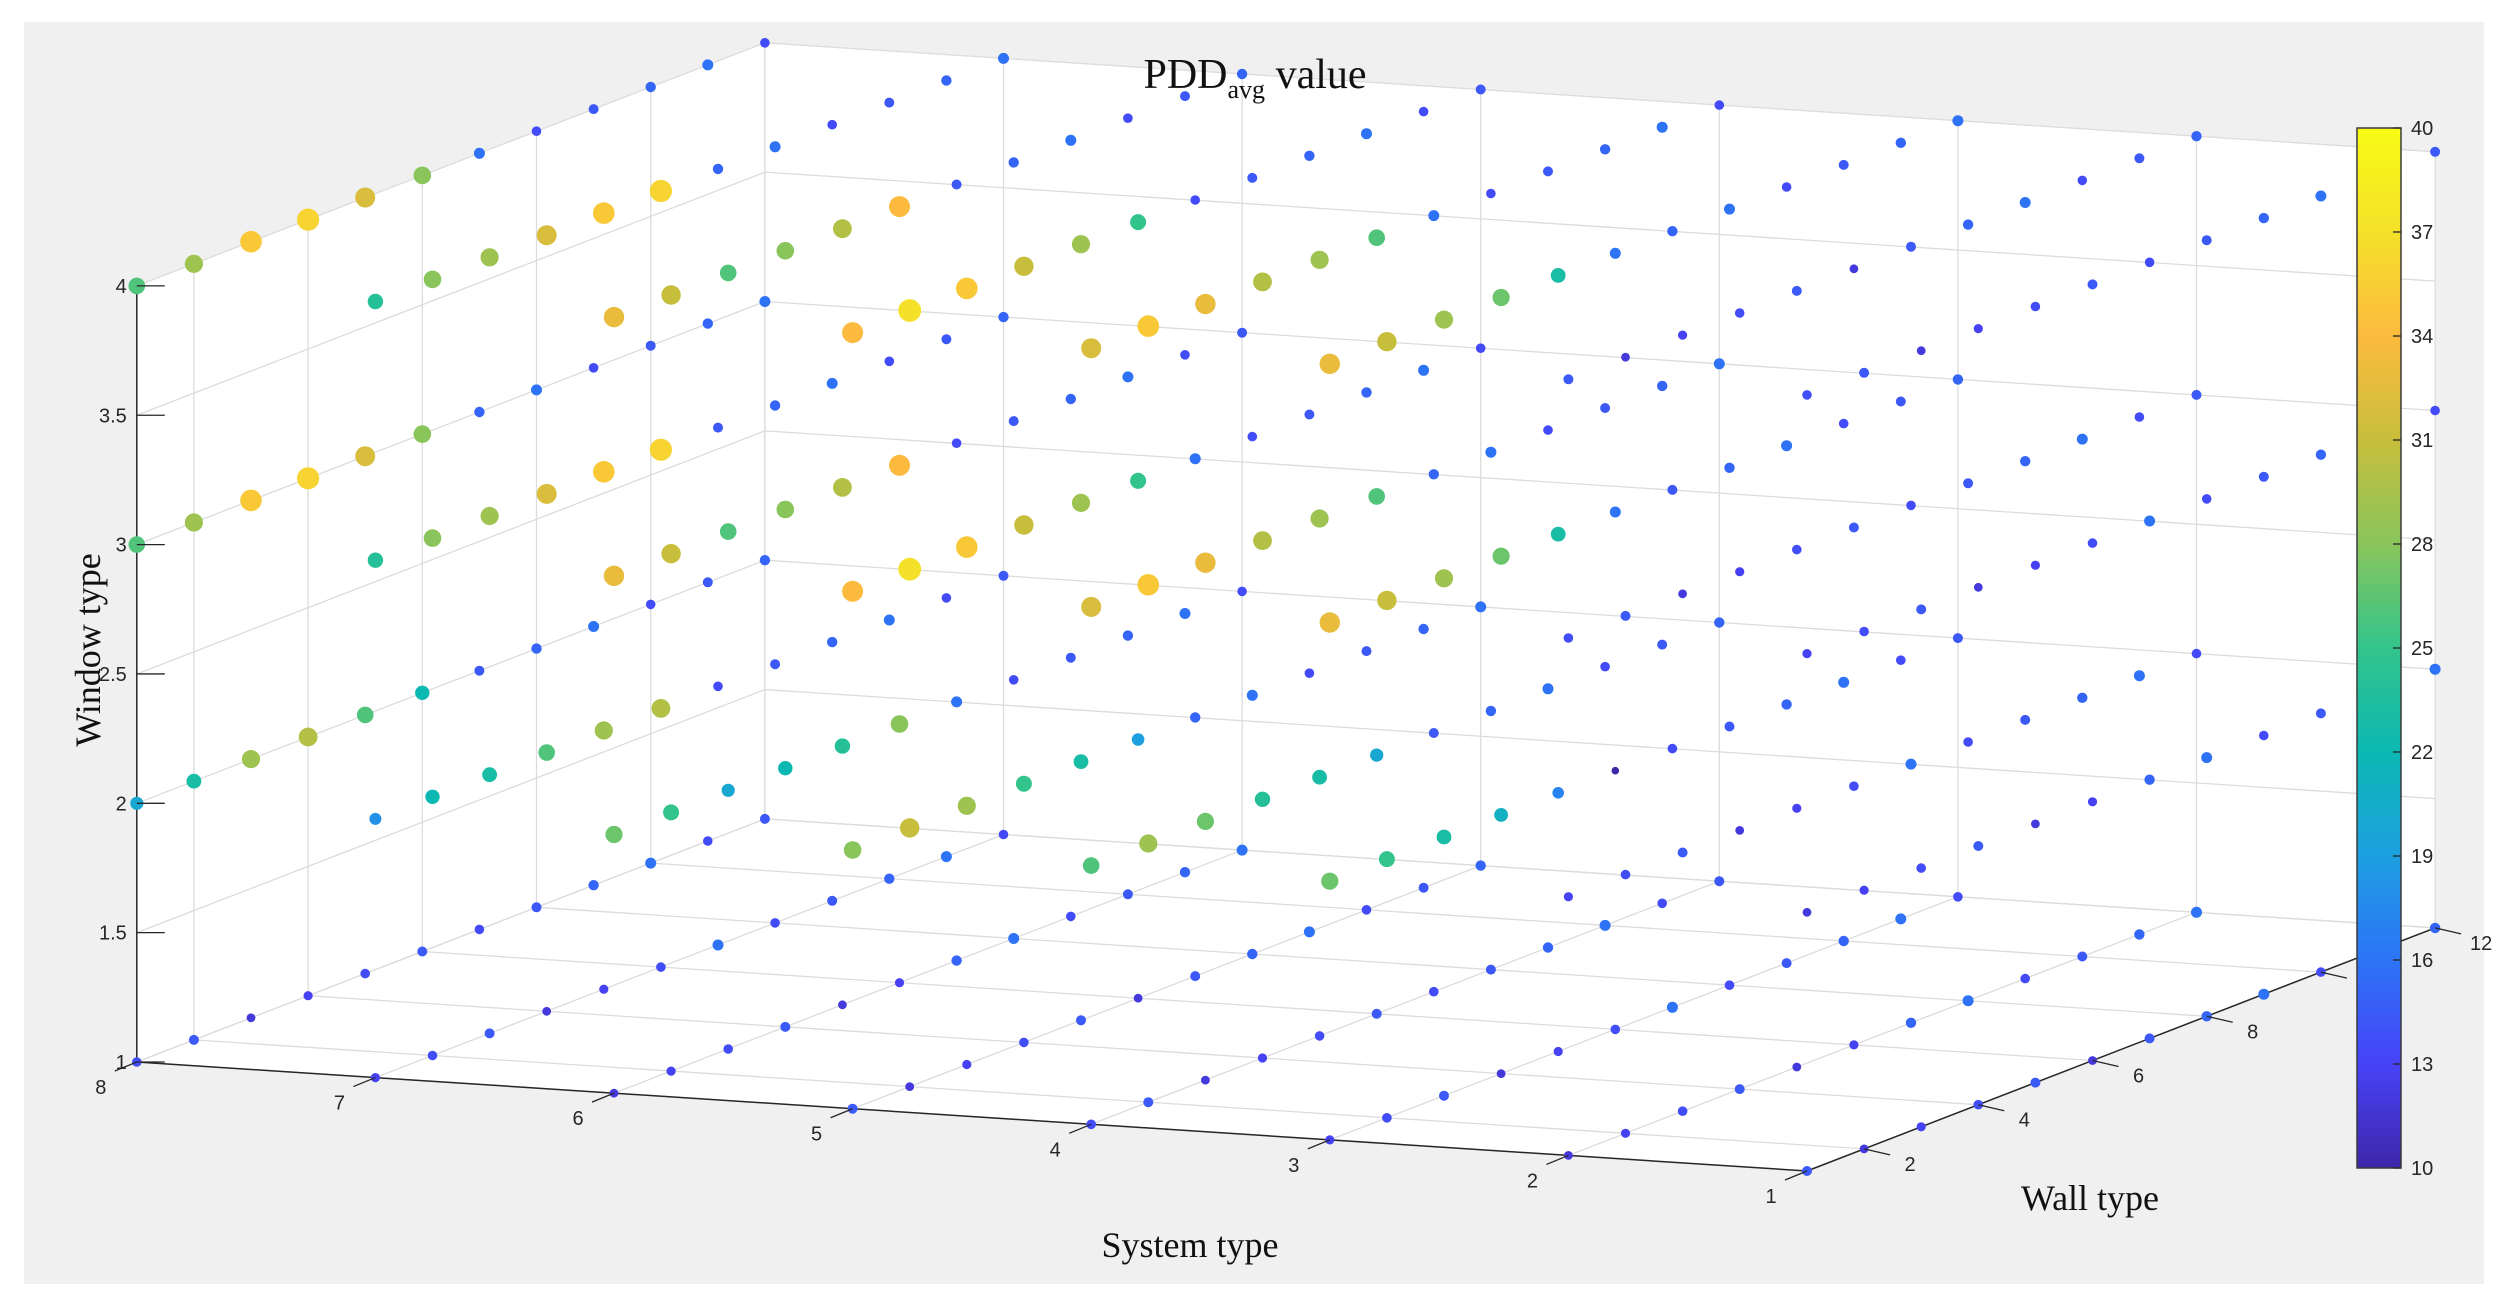 This screenshot has height=1294, width=2506. Describe the element at coordinates (451, 681) in the screenshot. I see `grid-side-z` at that location.